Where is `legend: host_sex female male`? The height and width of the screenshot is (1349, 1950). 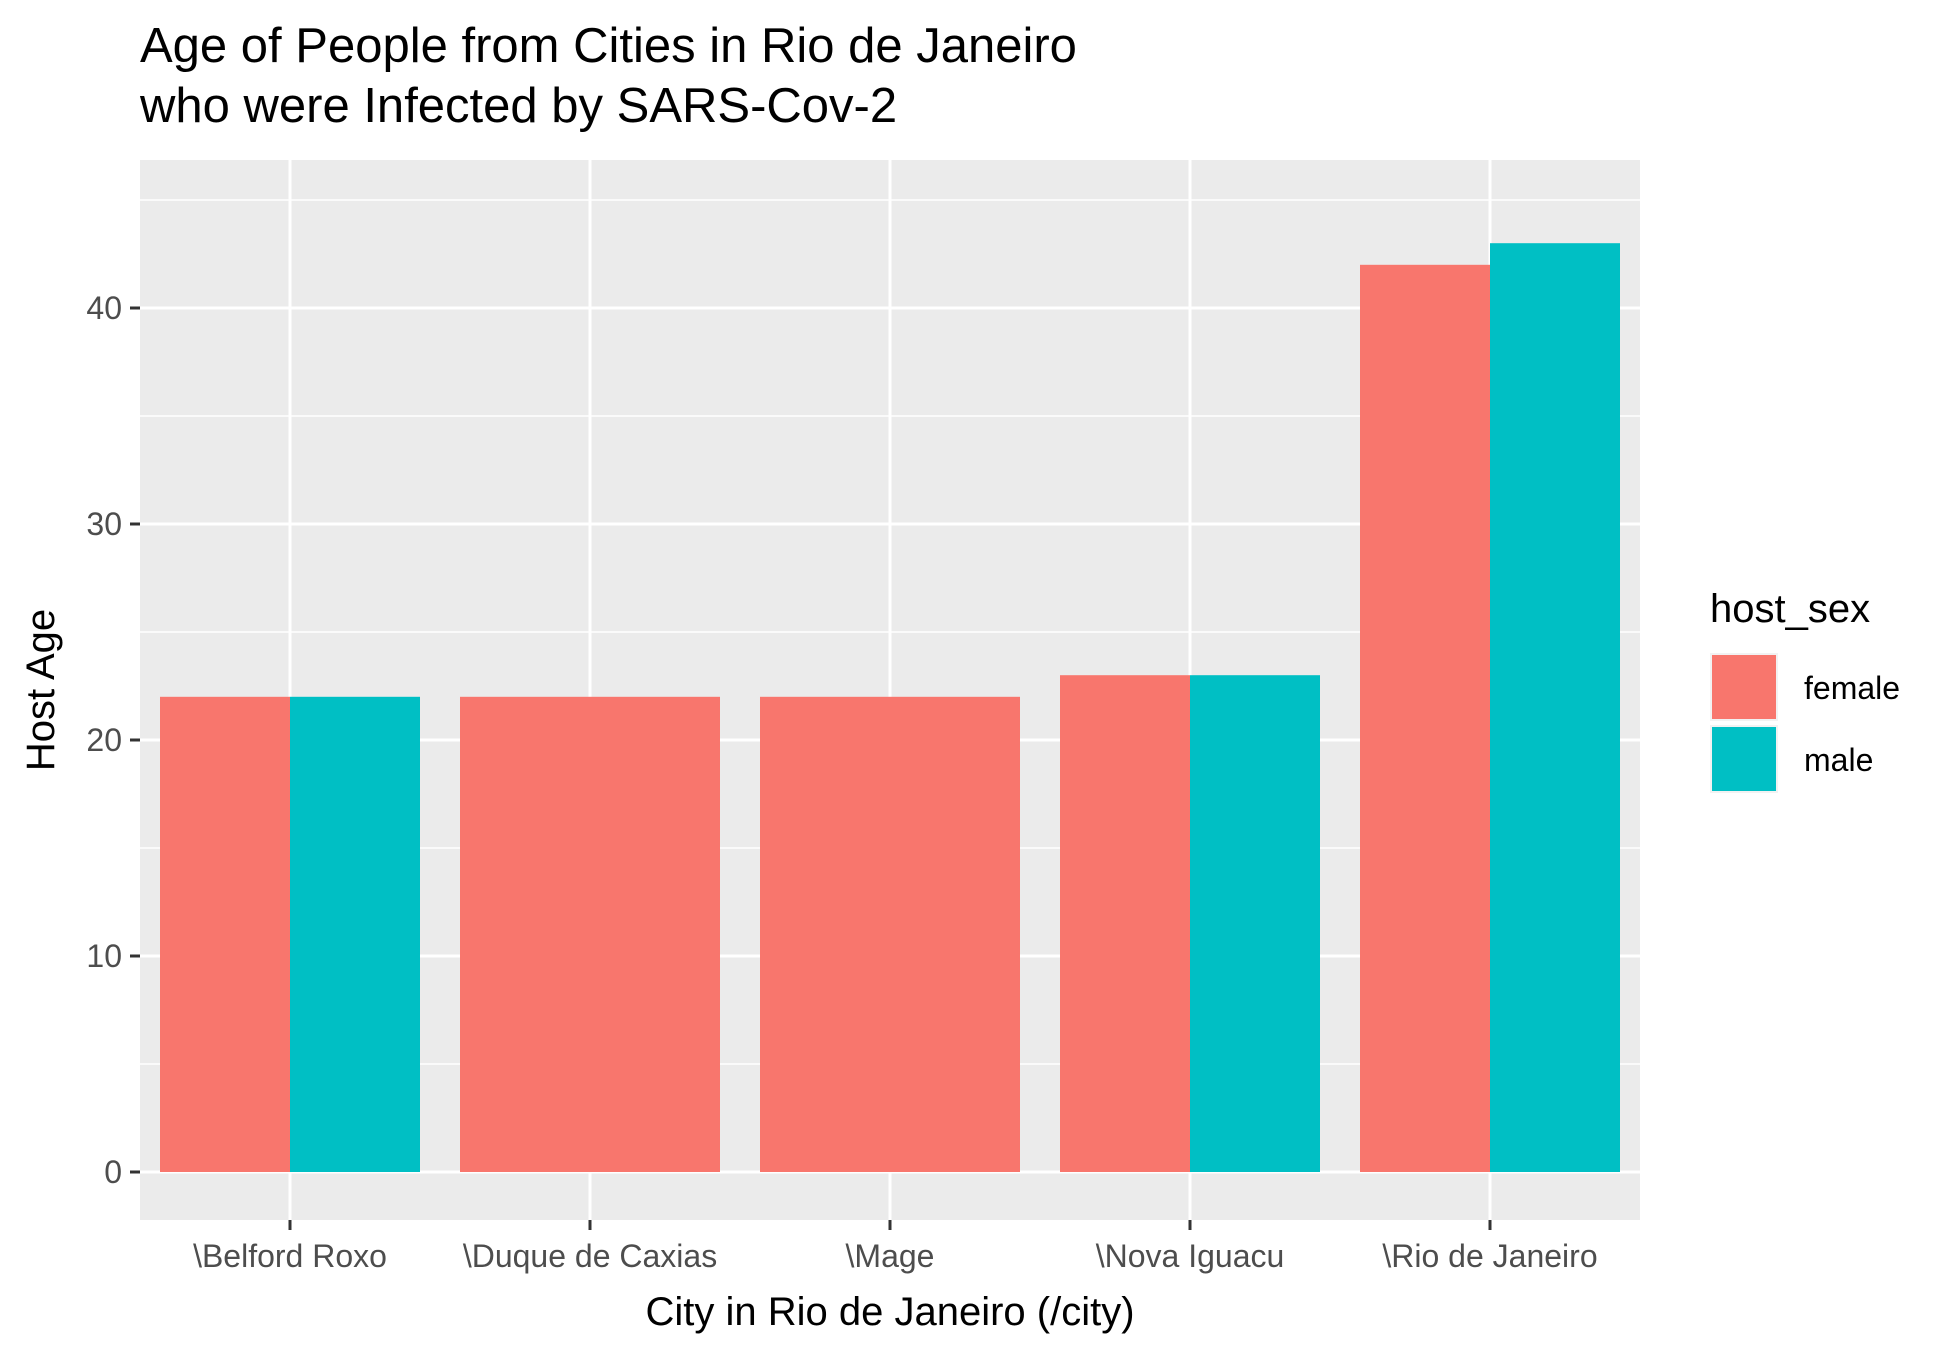
legend: host_sex female male is located at coordinates (1805, 690).